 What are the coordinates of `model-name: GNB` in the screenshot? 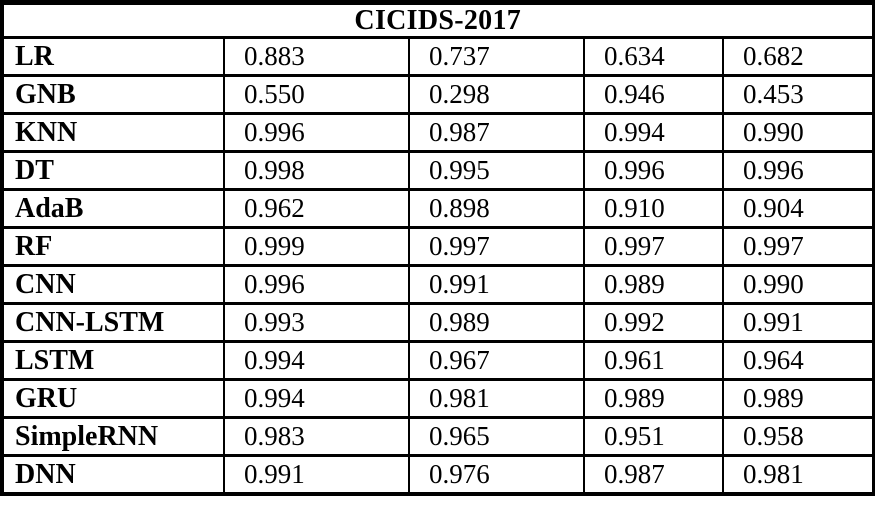 It's located at (113, 94).